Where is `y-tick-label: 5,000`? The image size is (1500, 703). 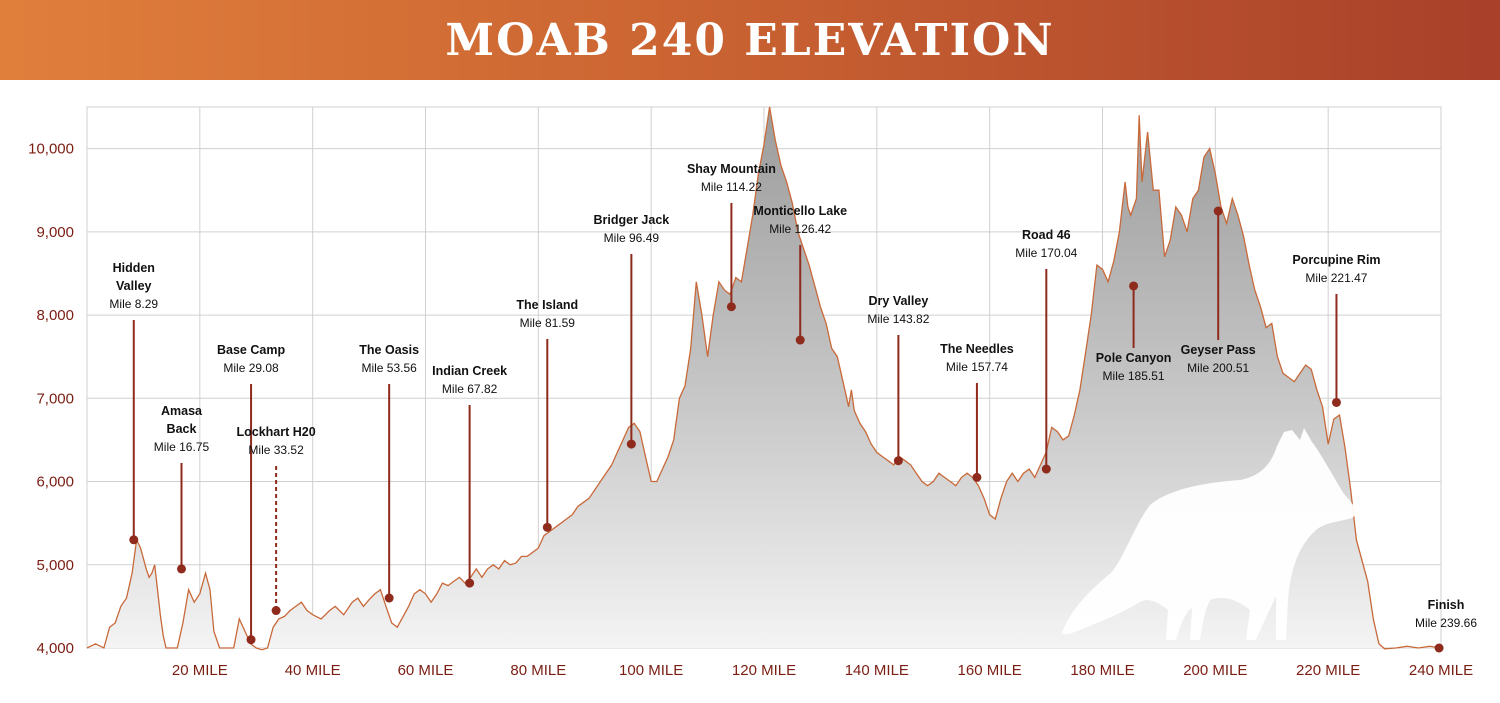
y-tick-label: 5,000 is located at coordinates (55, 565).